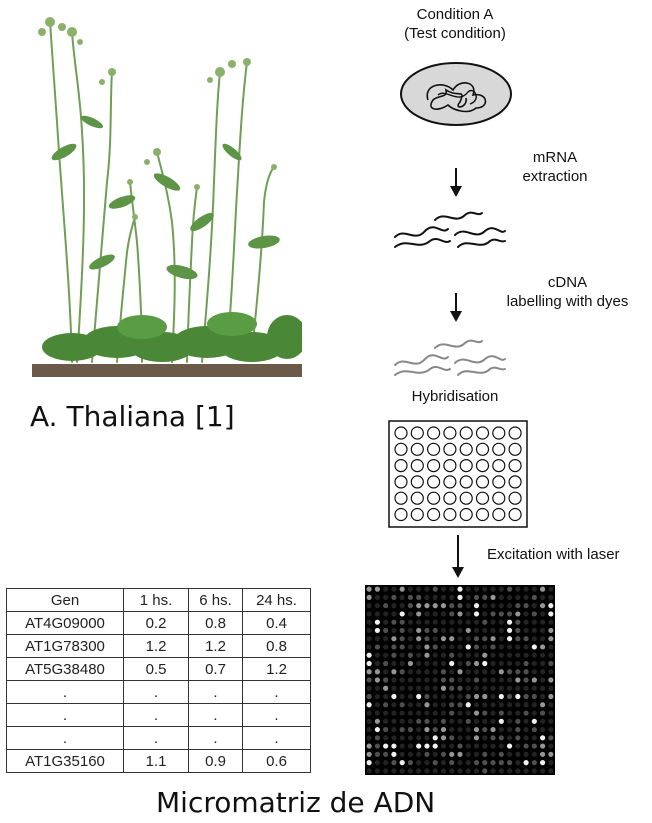 Image resolution: width=652 pixels, height=823 pixels. Describe the element at coordinates (132, 416) in the screenshot. I see `plant-caption: A. Thaliana [1]` at that location.